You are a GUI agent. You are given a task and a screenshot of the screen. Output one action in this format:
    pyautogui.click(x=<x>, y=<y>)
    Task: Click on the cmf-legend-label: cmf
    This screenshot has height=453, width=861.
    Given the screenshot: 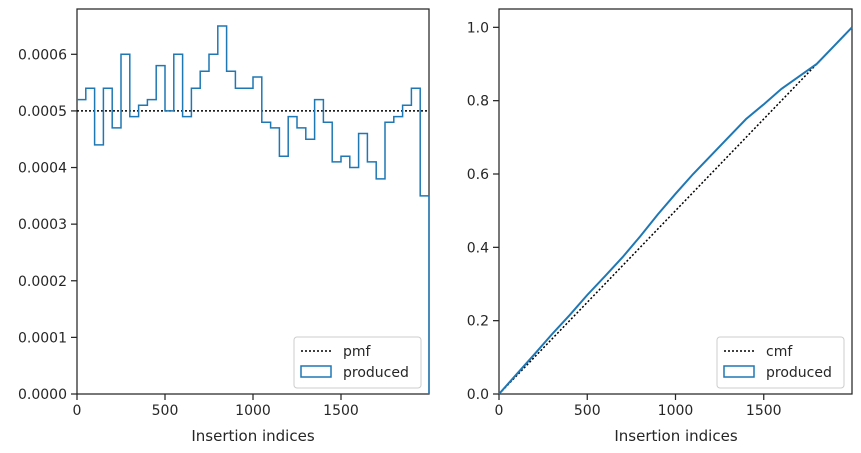 What is the action you would take?
    pyautogui.click(x=779, y=352)
    